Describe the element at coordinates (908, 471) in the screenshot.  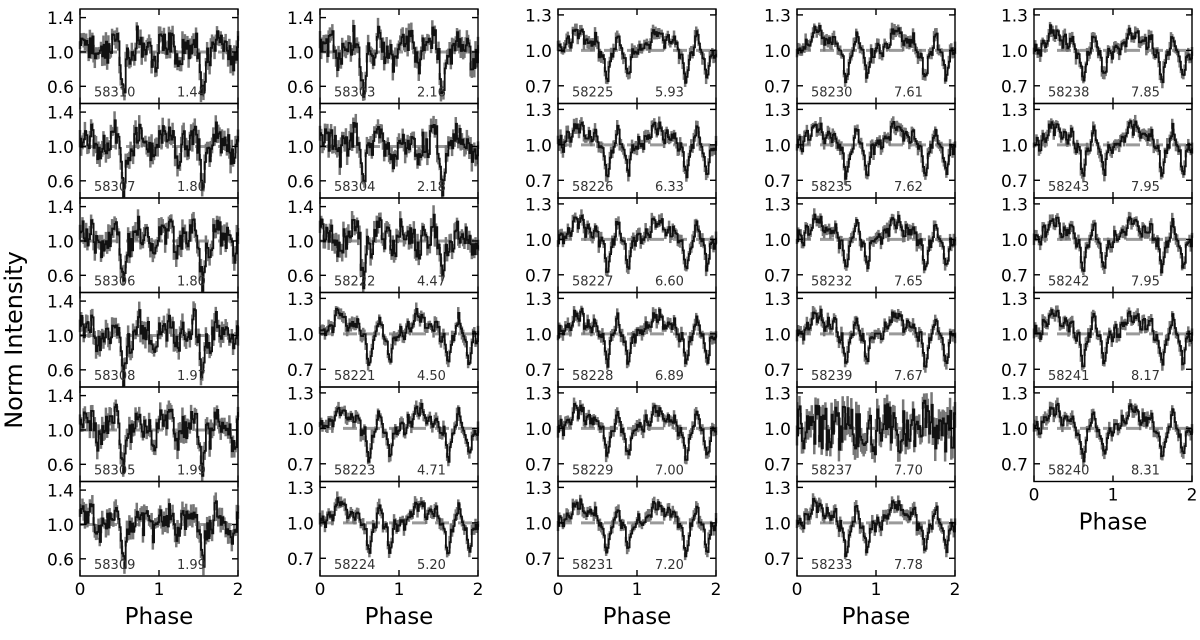
I see `panel-value-label: 7.70` at that location.